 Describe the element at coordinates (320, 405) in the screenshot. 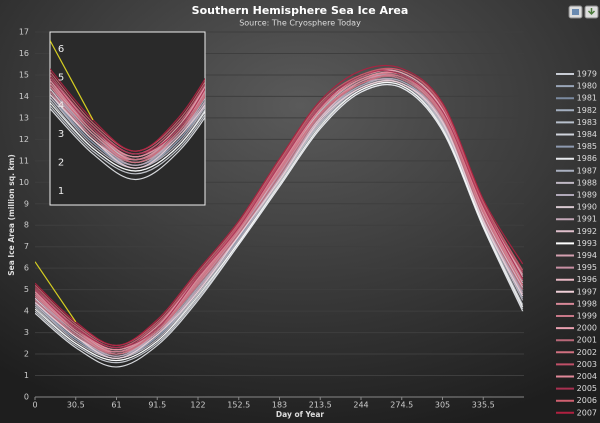

I see `x-tick-label: 213.5` at that location.